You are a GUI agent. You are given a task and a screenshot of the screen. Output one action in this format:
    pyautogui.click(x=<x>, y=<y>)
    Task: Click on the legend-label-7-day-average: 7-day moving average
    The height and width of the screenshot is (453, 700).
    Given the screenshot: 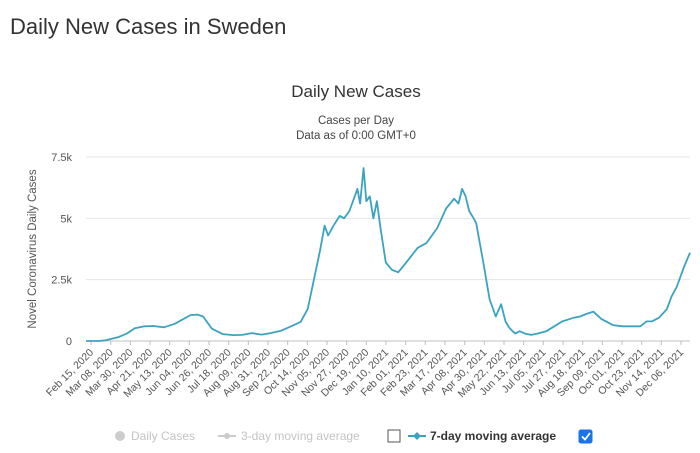 What is the action you would take?
    pyautogui.click(x=493, y=436)
    